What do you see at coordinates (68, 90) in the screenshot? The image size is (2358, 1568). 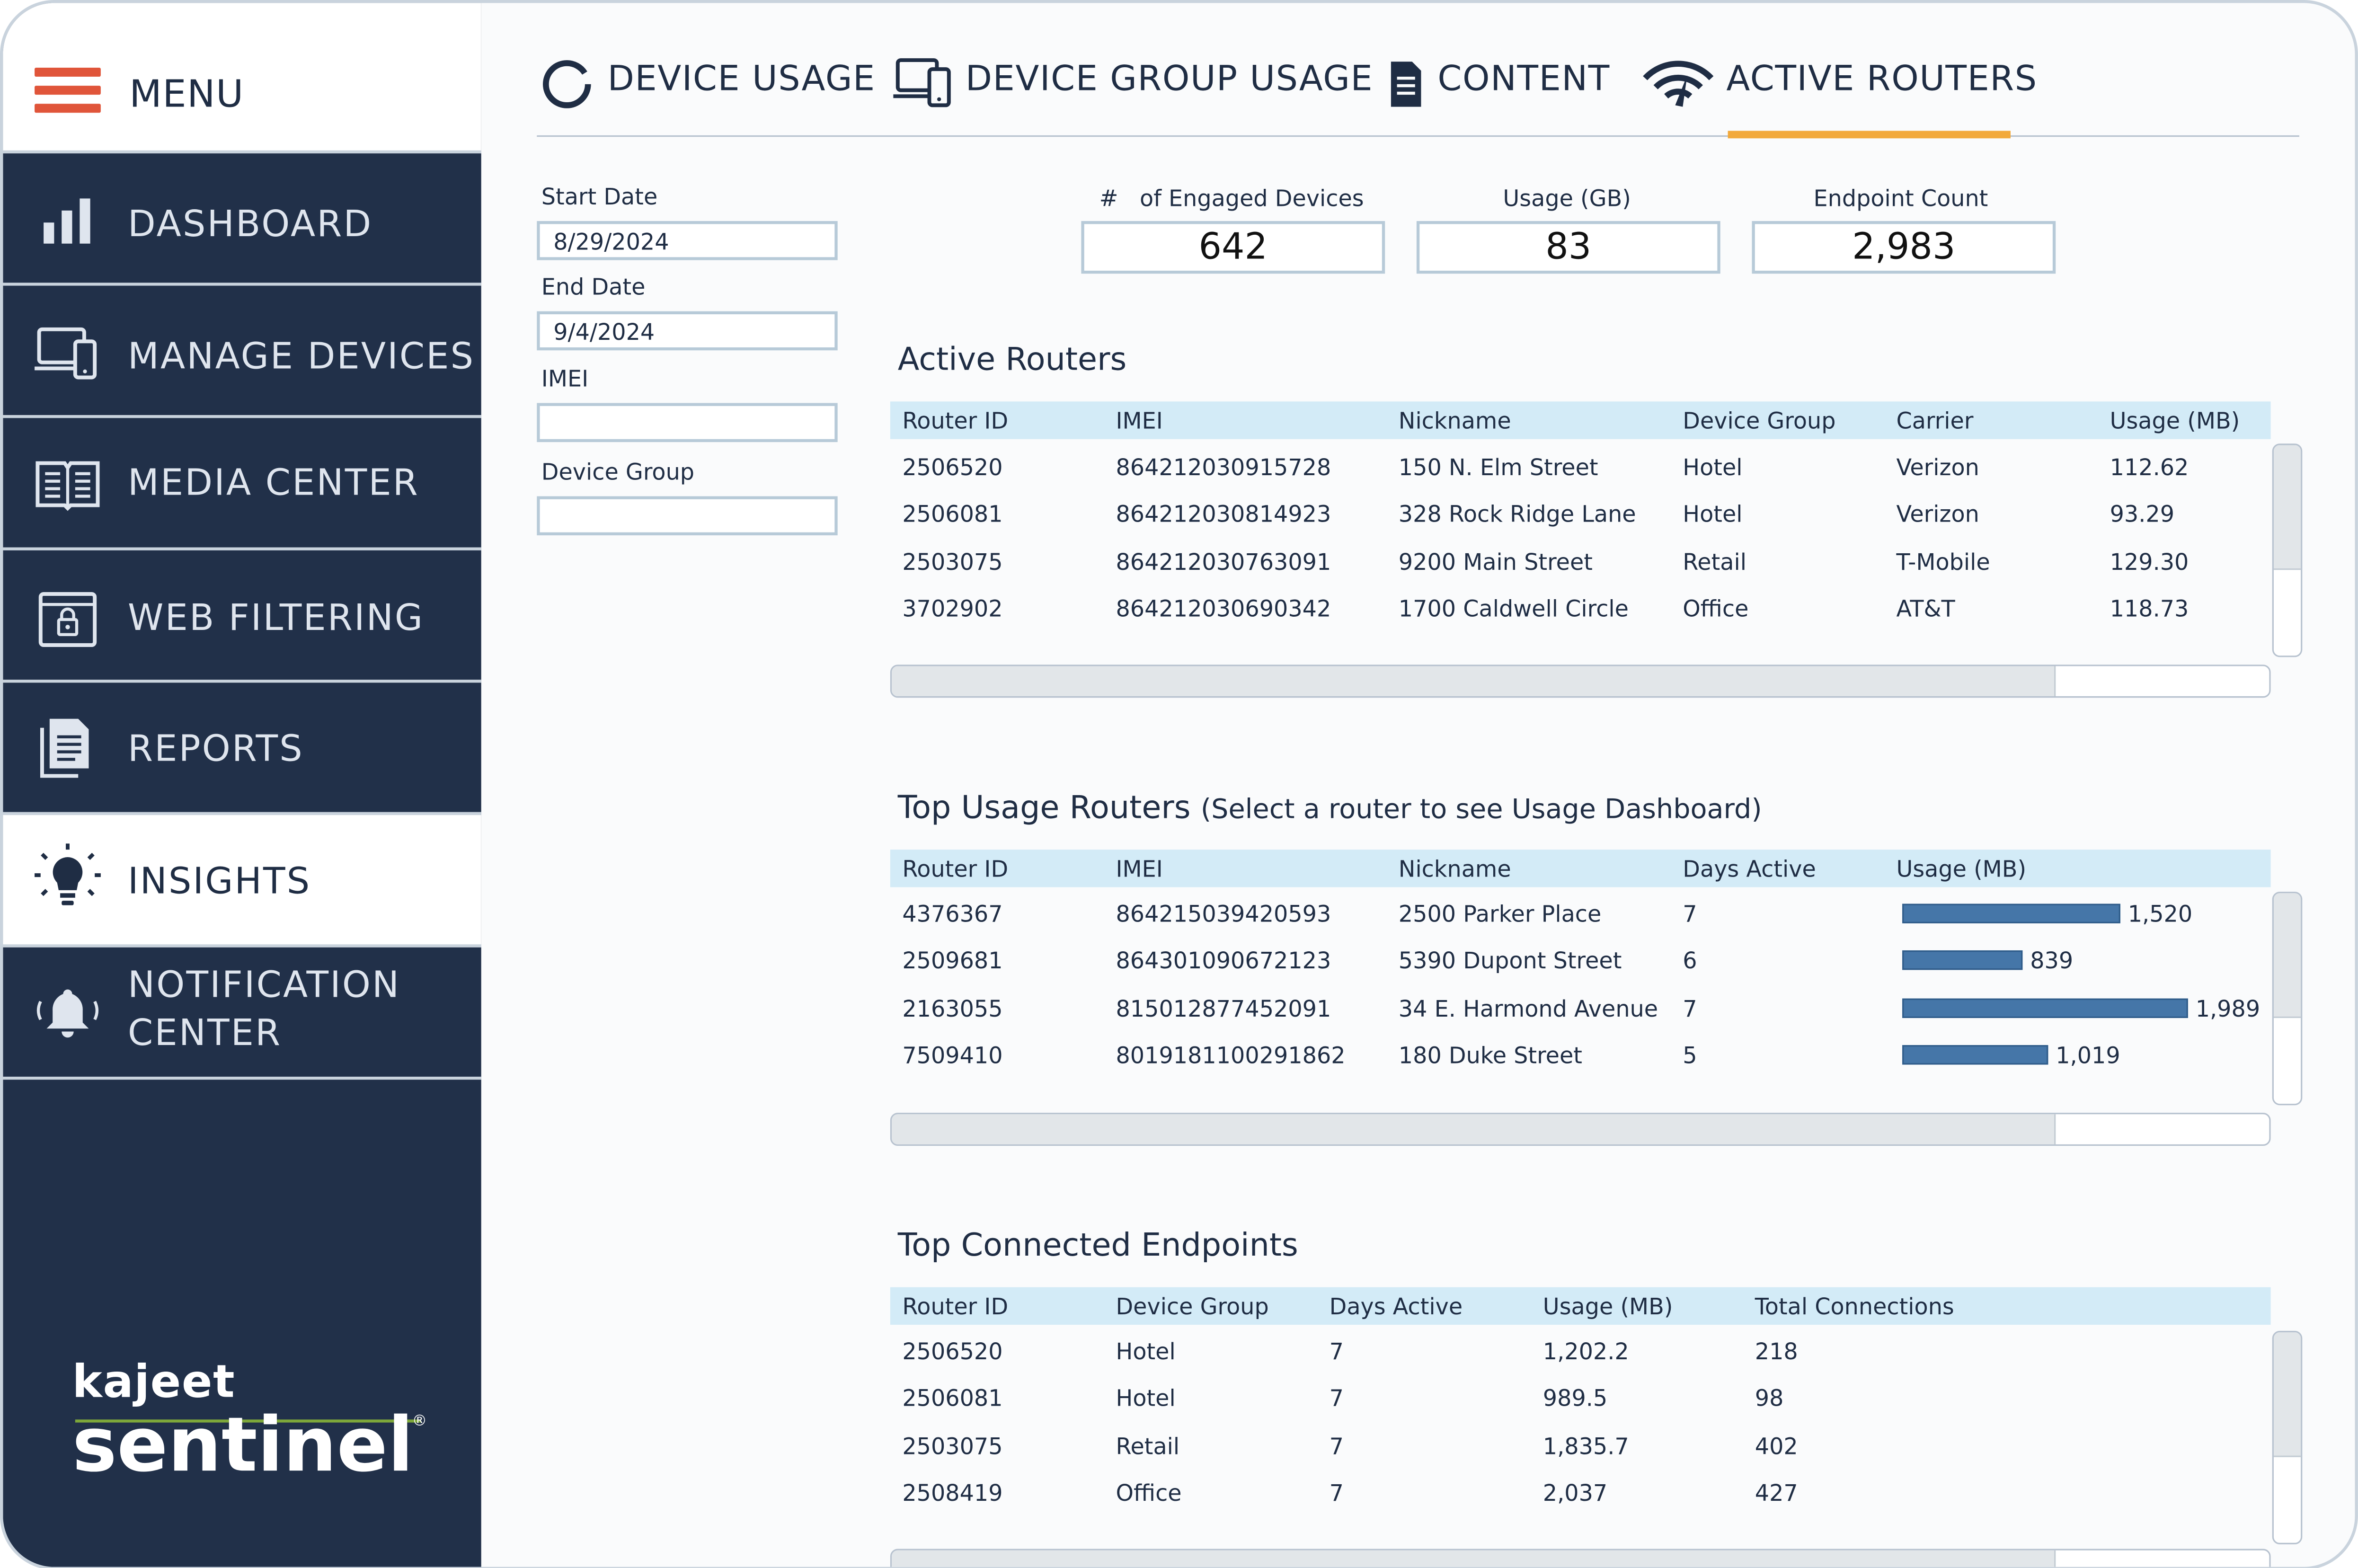 I see `hamburger-menu-icon` at bounding box center [68, 90].